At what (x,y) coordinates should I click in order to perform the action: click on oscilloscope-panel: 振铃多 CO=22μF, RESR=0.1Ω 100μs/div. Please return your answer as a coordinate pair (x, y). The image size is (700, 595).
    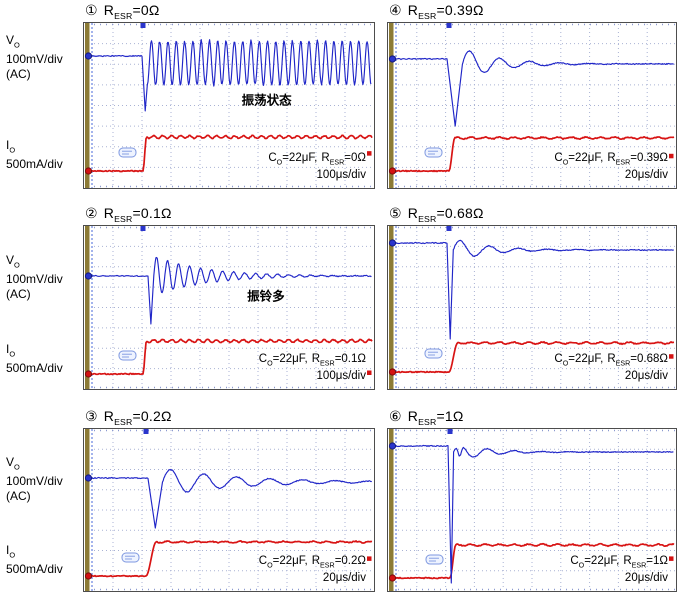
    Looking at the image, I should click on (229, 307).